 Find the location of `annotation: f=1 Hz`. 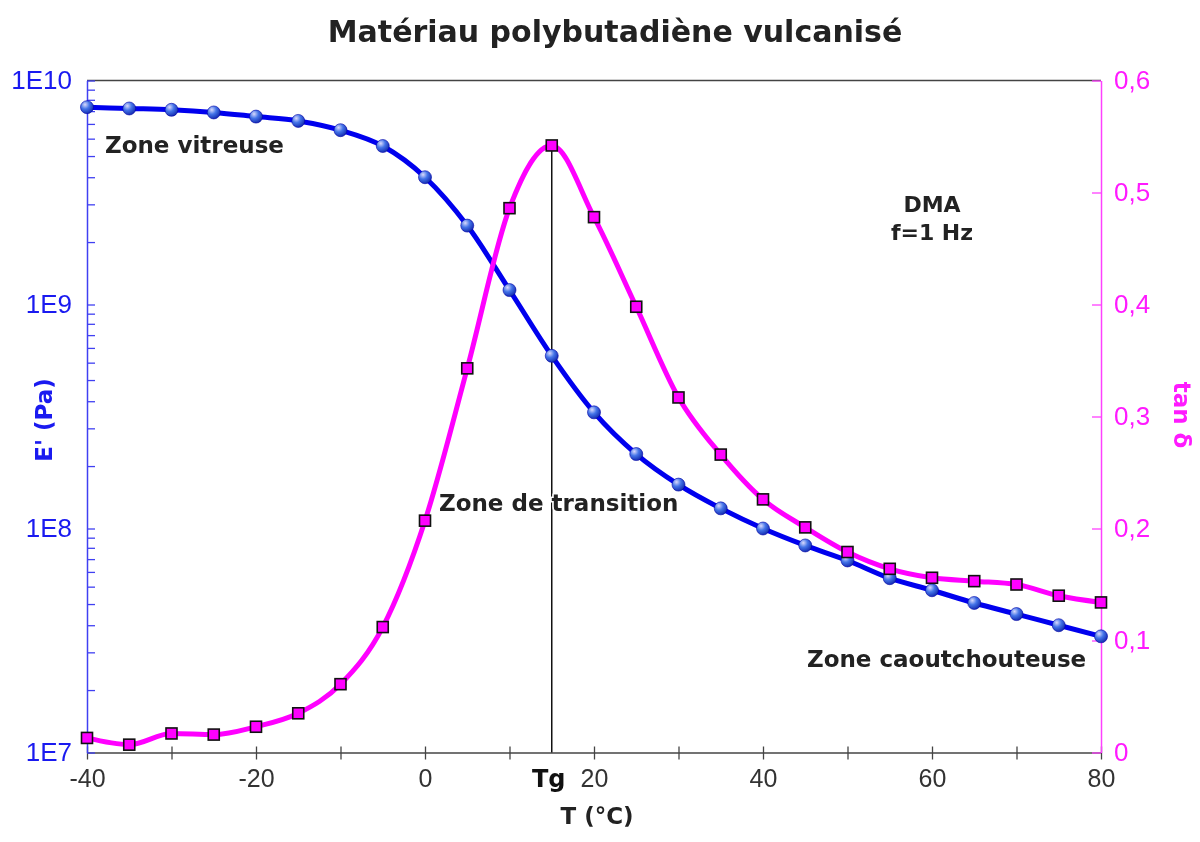

annotation: f=1 Hz is located at coordinates (932, 232).